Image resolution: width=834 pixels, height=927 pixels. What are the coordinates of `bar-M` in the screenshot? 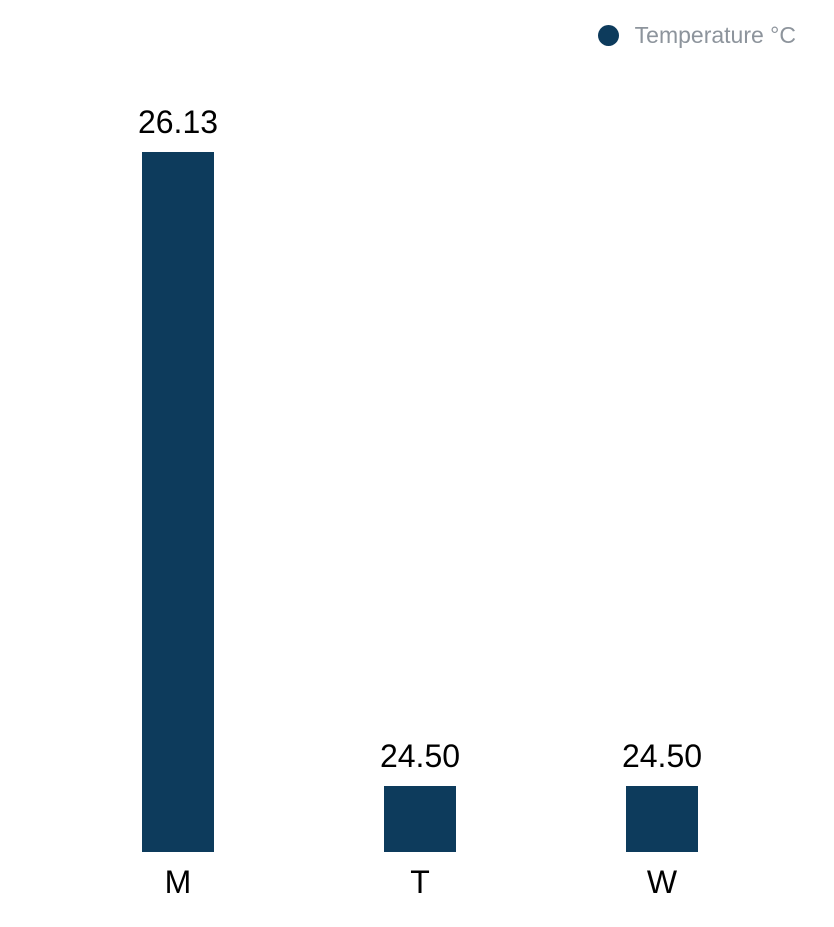 It's located at (178, 502).